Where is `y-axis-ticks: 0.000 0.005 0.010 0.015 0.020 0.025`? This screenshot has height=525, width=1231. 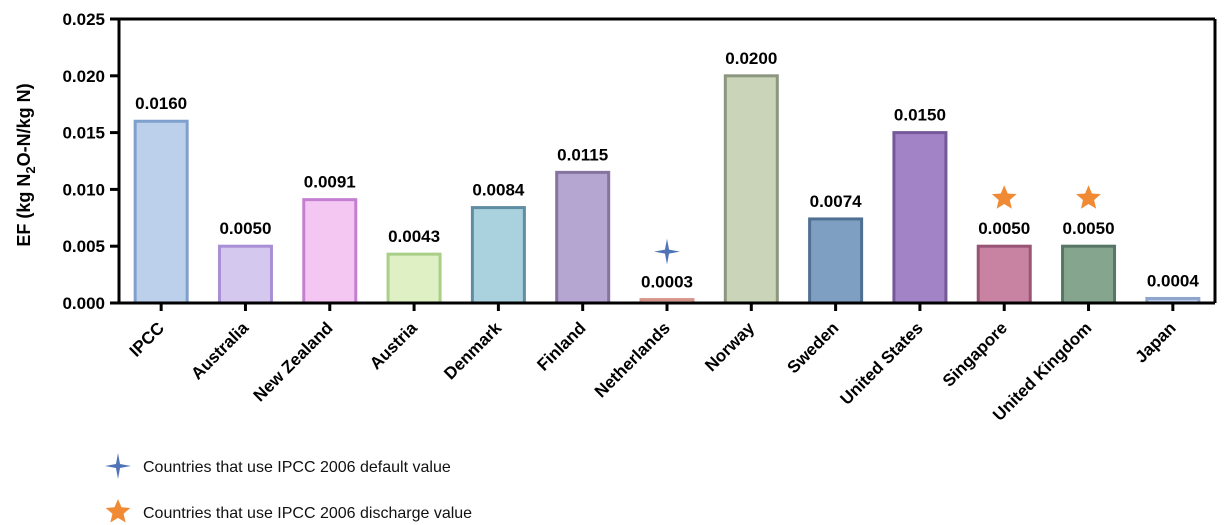
y-axis-ticks: 0.000 0.005 0.010 0.015 0.020 0.025 is located at coordinates (90, 161).